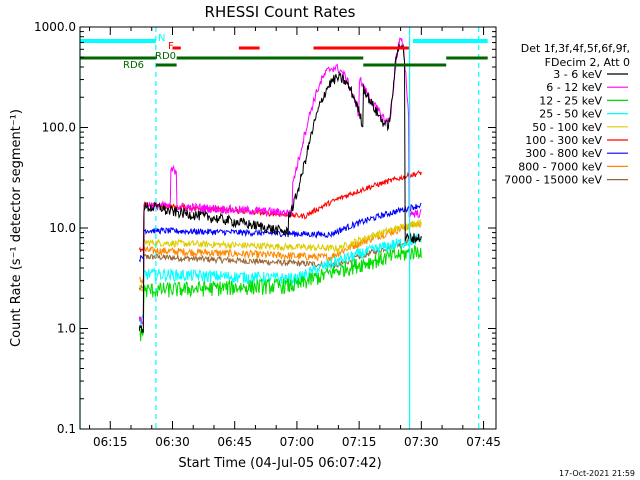  What do you see at coordinates (587, 62) in the screenshot?
I see `legend-header-line-2: FDecim 2, Att 0` at bounding box center [587, 62].